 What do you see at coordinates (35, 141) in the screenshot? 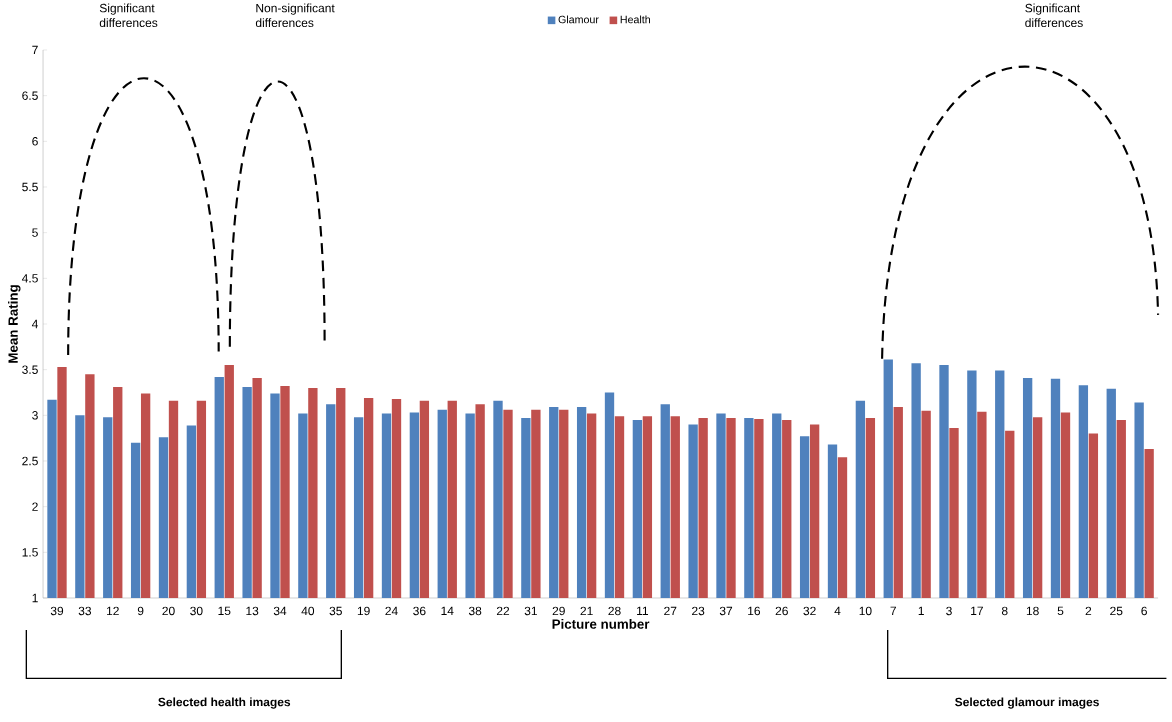
I see `y-tick-label: 6` at bounding box center [35, 141].